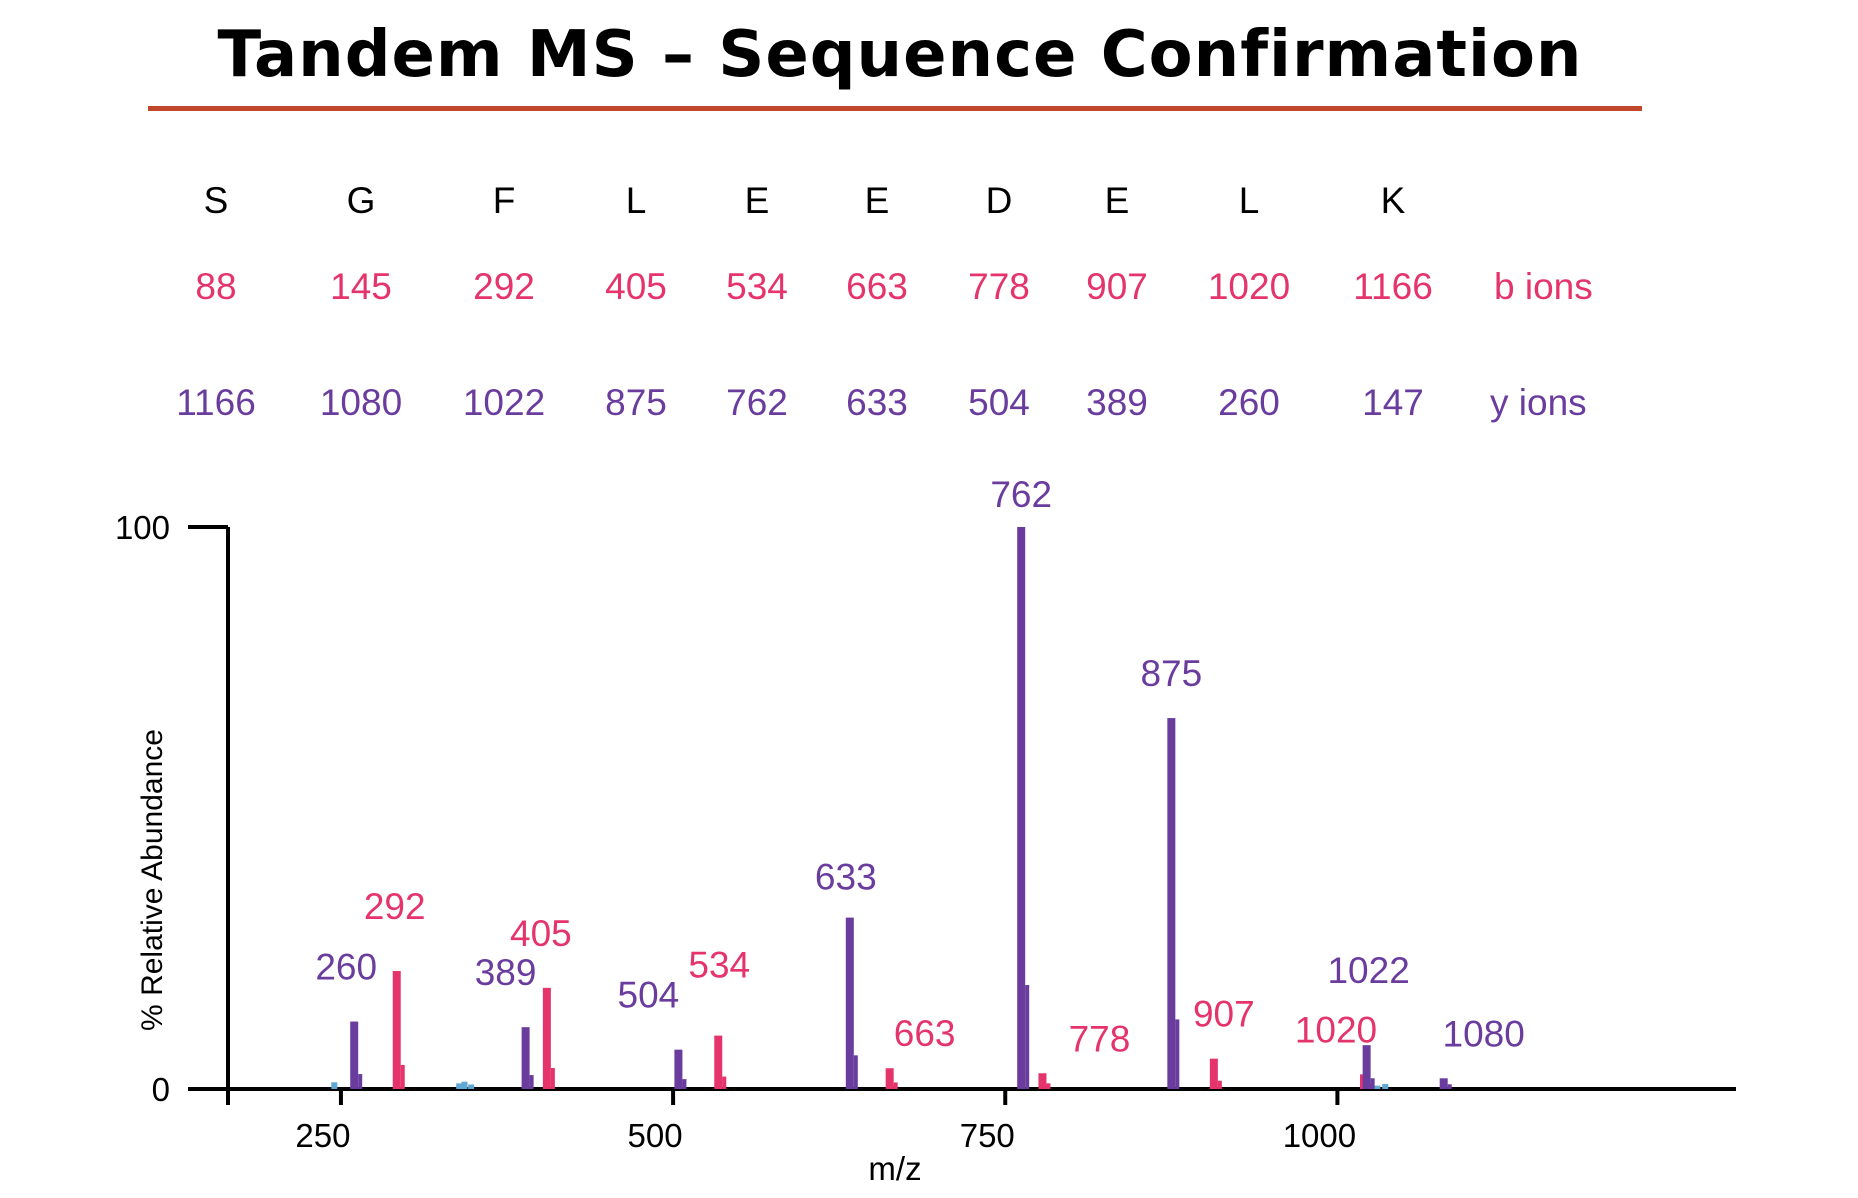  Describe the element at coordinates (999, 402) in the screenshot. I see `y-ion-value-7: 504` at that location.